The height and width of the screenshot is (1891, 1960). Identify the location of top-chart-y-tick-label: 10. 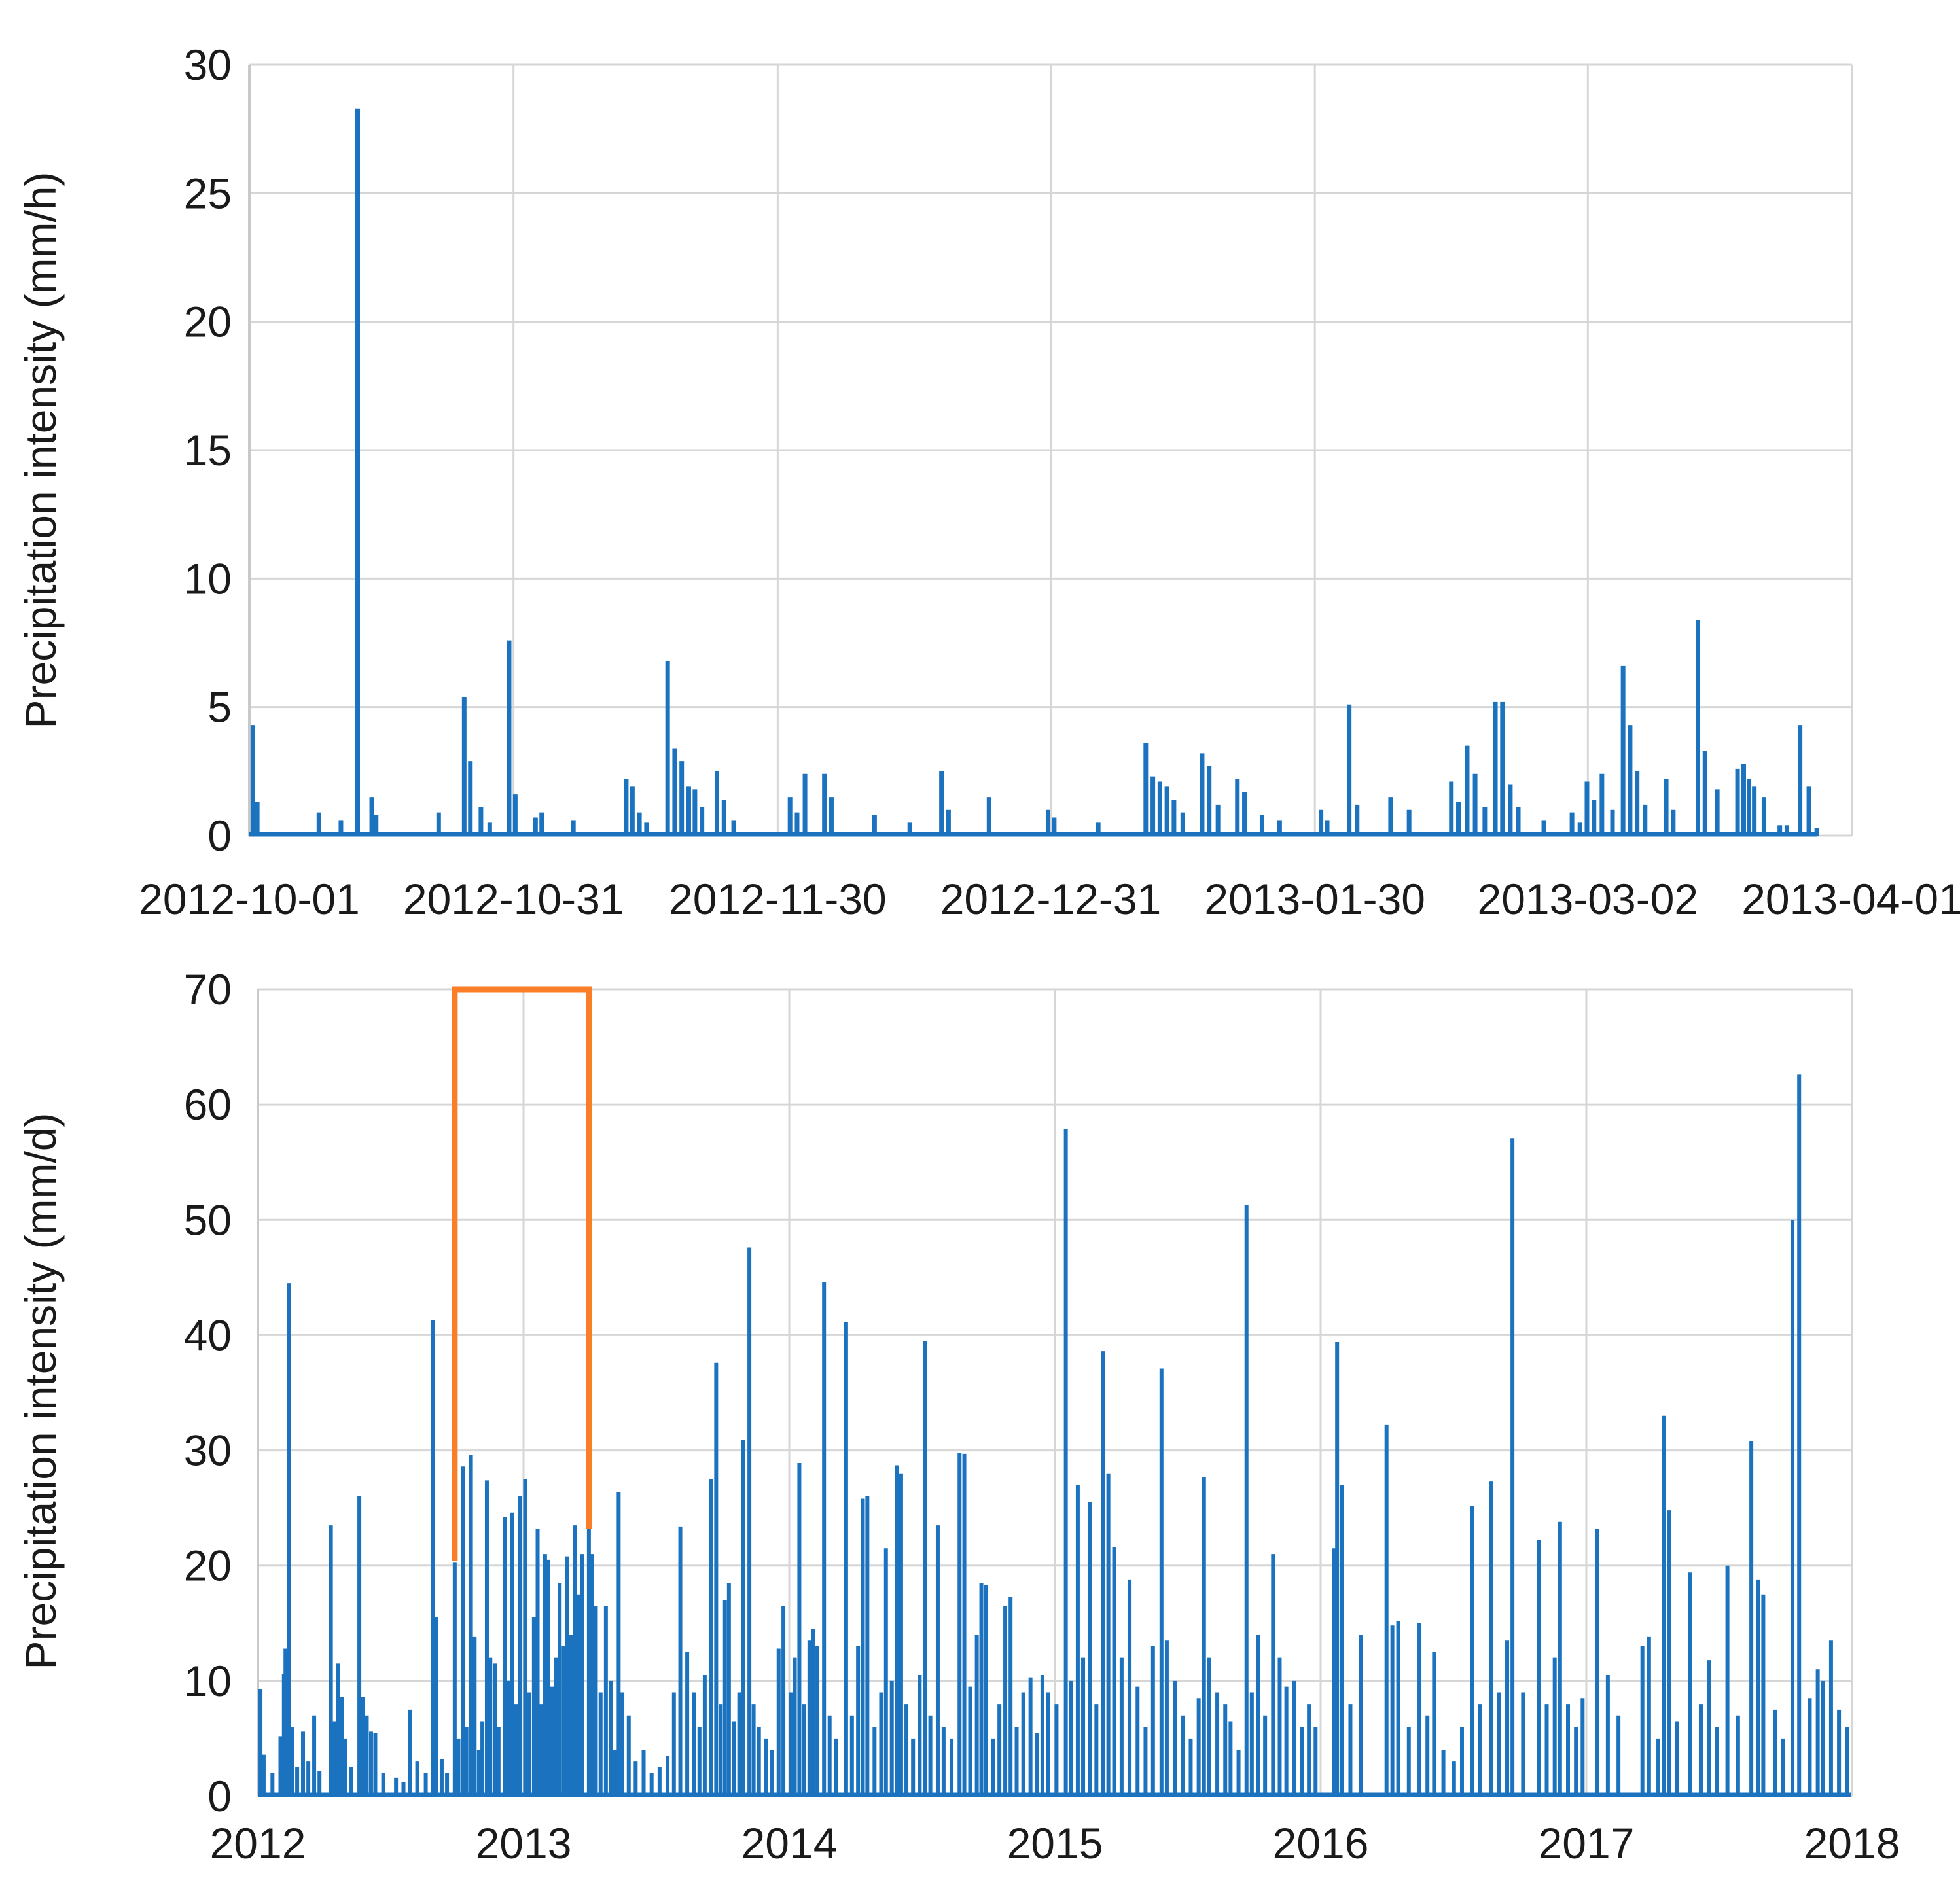
(208, 578).